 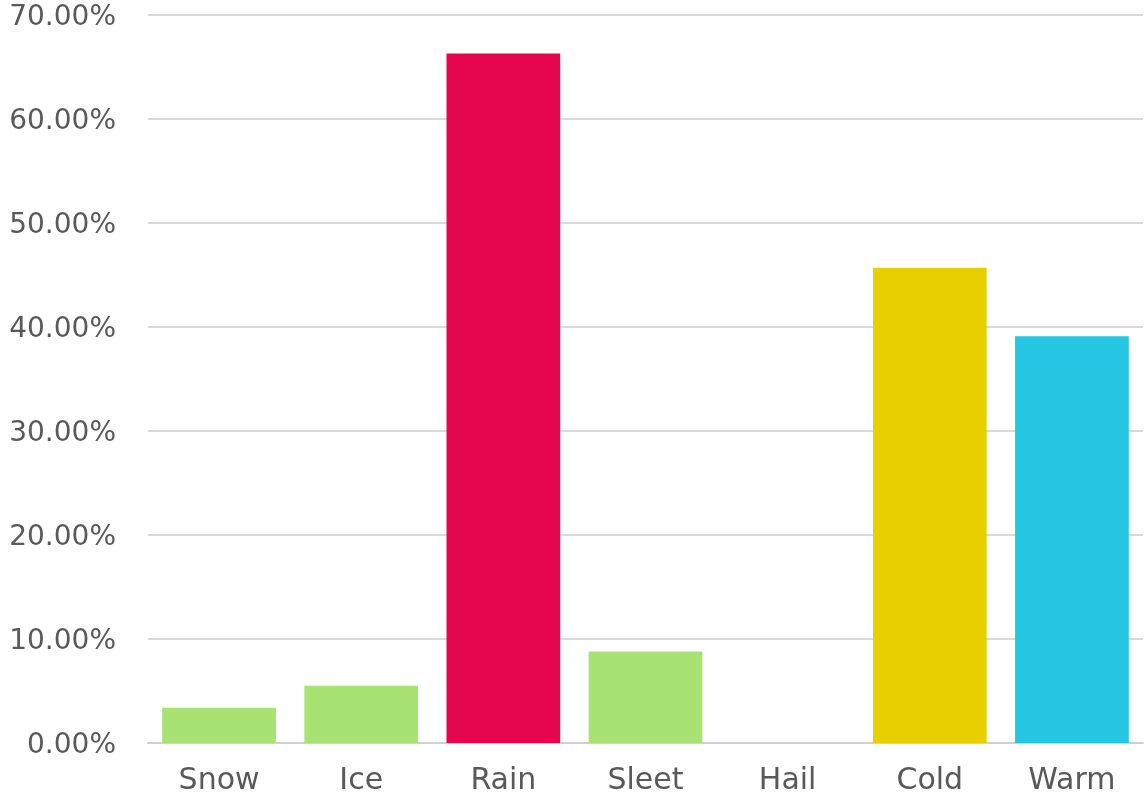 I want to click on x-tick-label: Ice, so click(x=361, y=778).